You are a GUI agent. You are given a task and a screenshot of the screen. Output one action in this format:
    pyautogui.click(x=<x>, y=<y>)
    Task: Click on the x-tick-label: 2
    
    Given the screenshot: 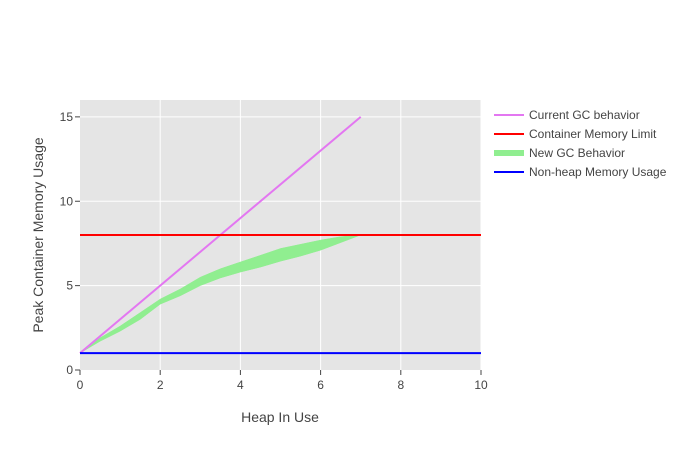 What is the action you would take?
    pyautogui.click(x=160, y=385)
    